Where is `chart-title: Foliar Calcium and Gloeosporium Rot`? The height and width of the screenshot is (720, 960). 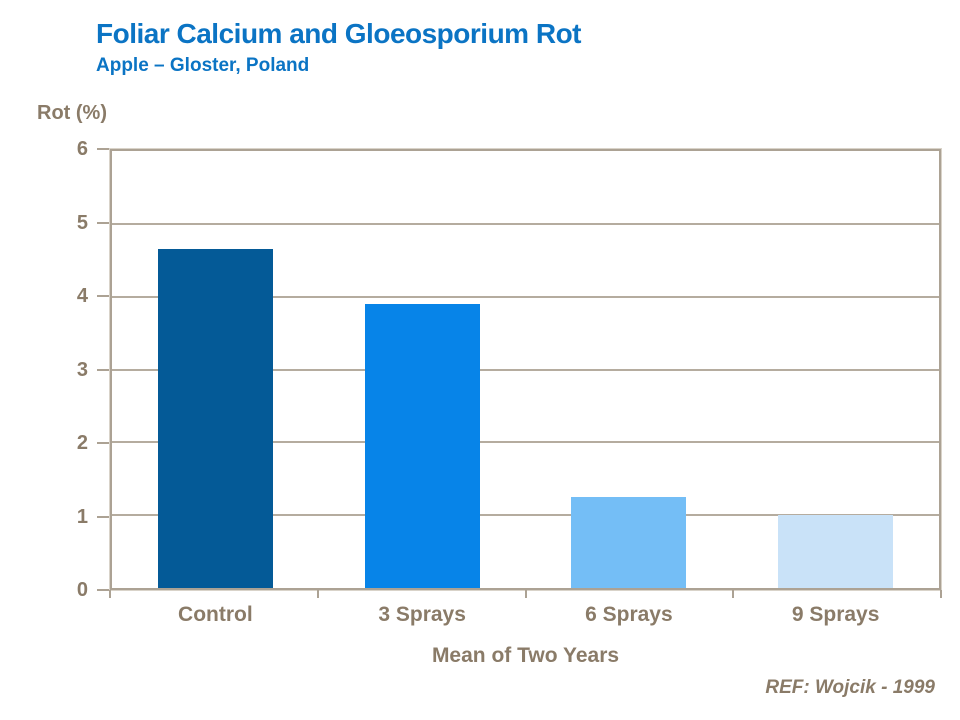 chart-title: Foliar Calcium and Gloeosporium Rot is located at coordinates (339, 33).